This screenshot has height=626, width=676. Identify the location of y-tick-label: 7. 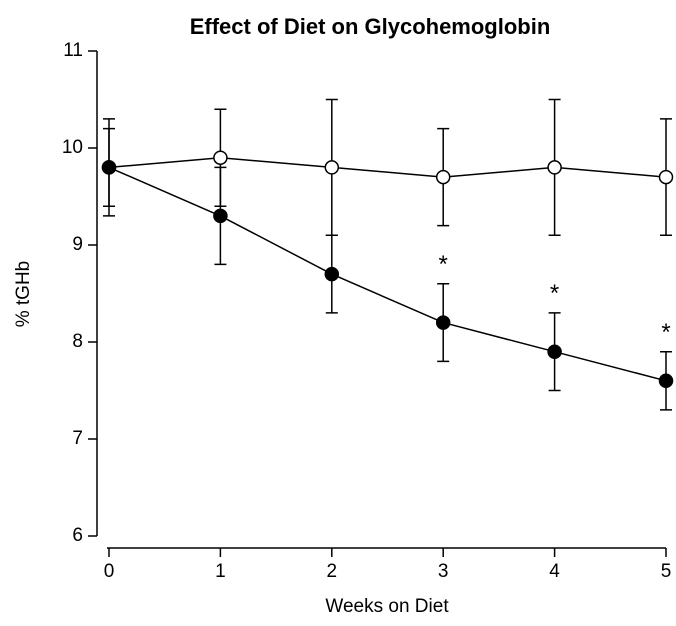
(77, 438).